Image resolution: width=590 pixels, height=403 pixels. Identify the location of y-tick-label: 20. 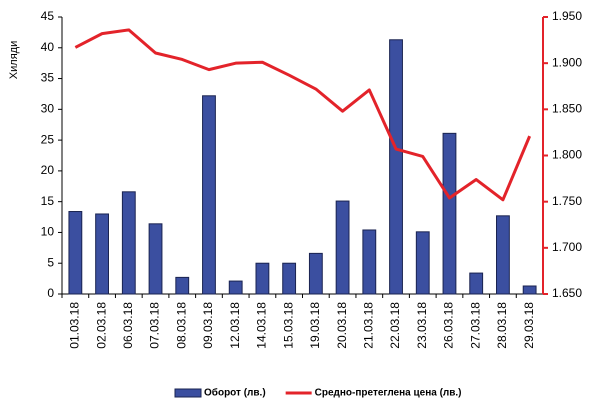
(48, 170).